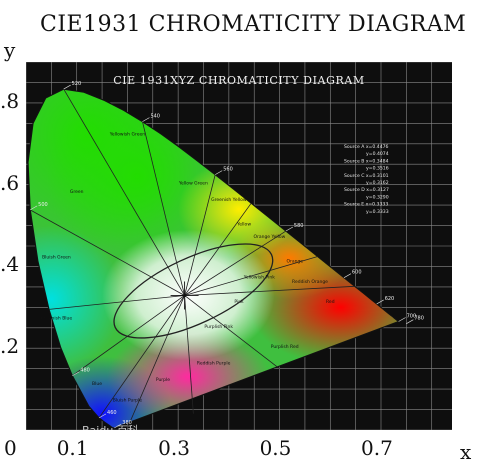  I want to click on x-tick-label: 0.1, so click(72, 448).